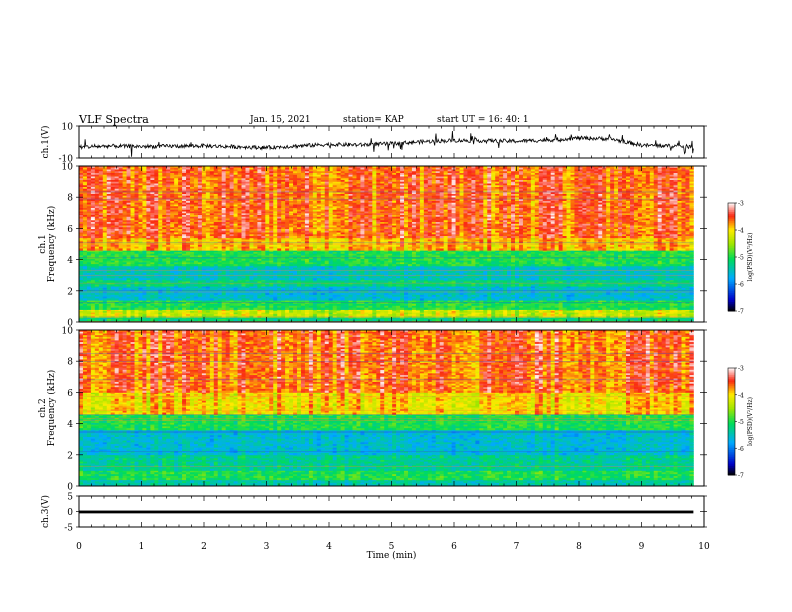  What do you see at coordinates (386, 512) in the screenshot?
I see `ch3-waveform-band` at bounding box center [386, 512].